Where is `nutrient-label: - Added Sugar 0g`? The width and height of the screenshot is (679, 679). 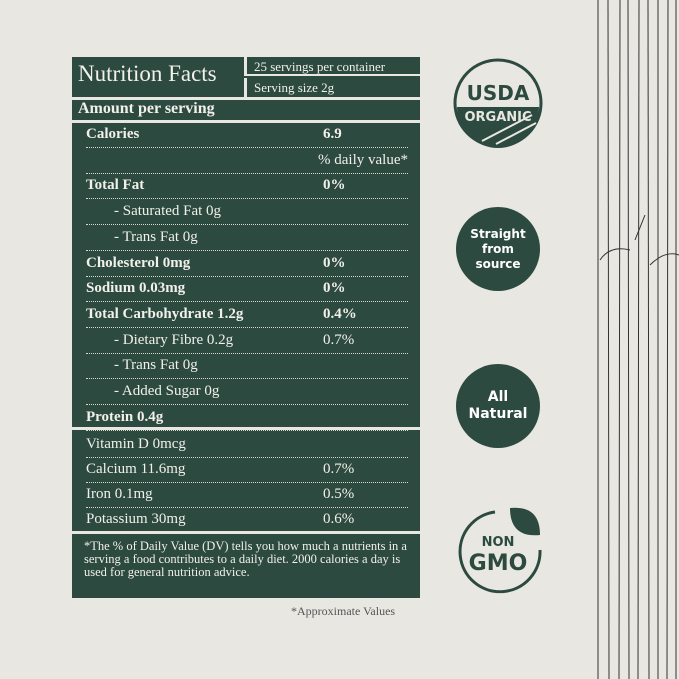
nutrient-label: - Added Sugar 0g is located at coordinates (167, 391).